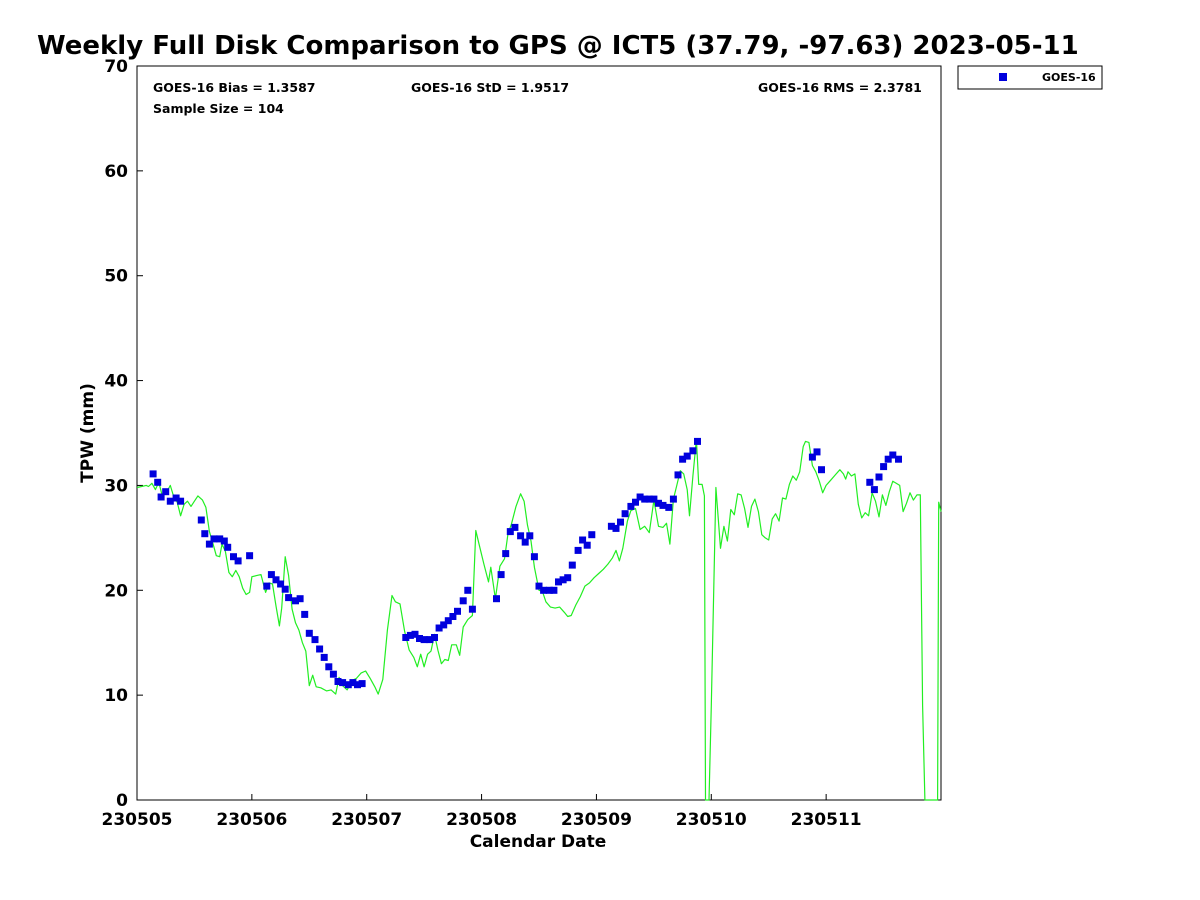  What do you see at coordinates (1030, 77) in the screenshot?
I see `legend: GOES-16` at bounding box center [1030, 77].